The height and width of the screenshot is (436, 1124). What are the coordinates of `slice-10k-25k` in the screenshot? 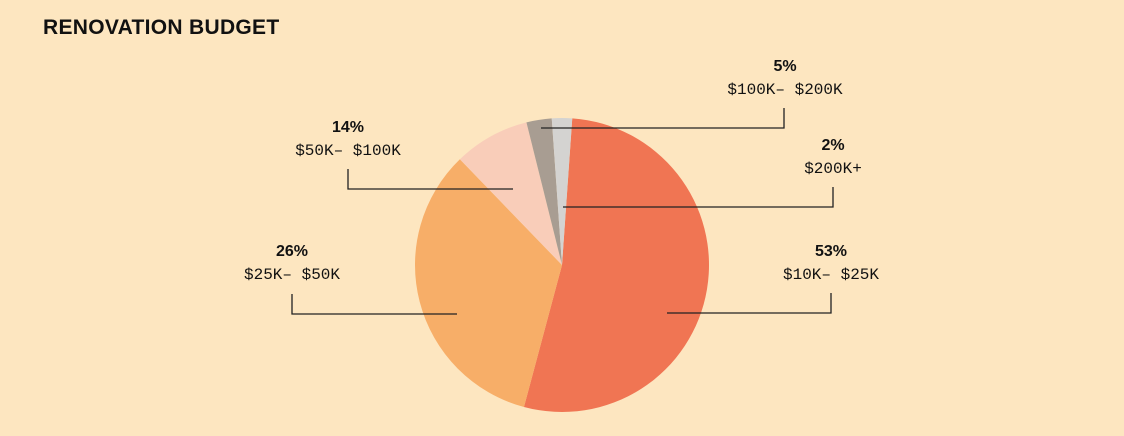 It's located at (616, 265).